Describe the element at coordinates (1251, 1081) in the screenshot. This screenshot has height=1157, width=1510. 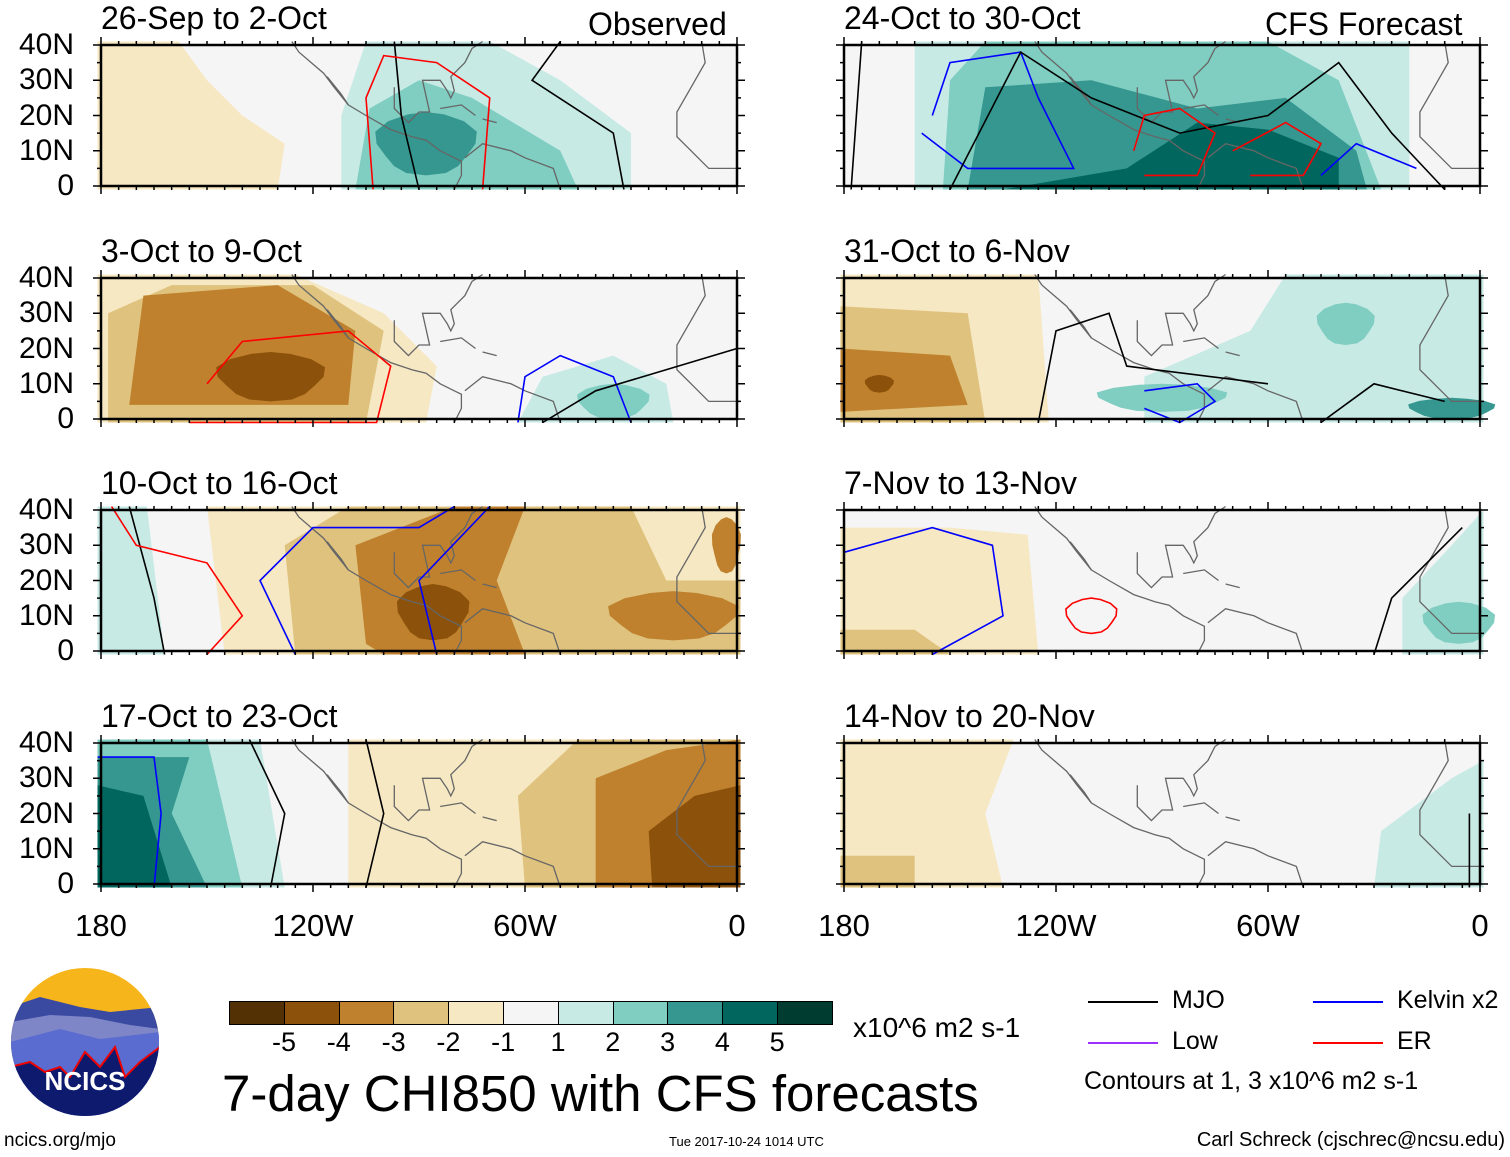
I see `contour-note: Contours at 1, 3 x10^6 m2 s-1` at that location.